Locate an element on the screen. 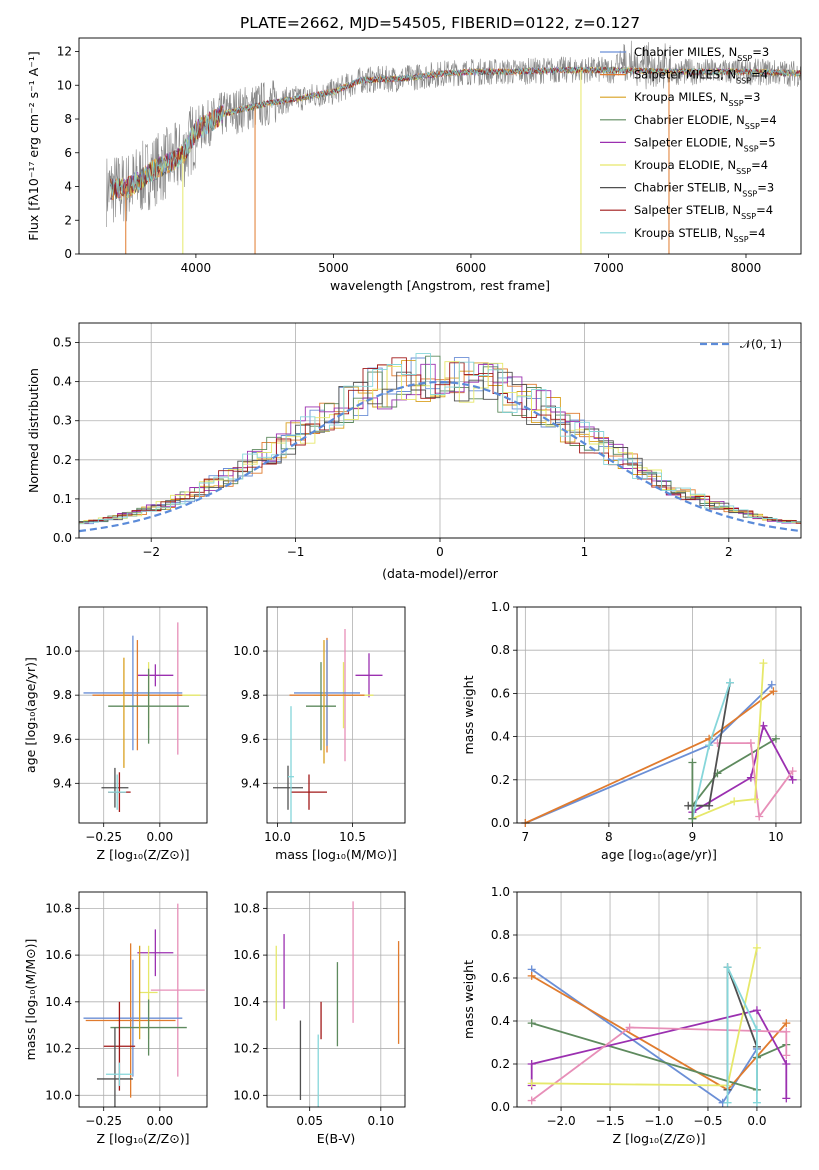 The image size is (819, 1170). normal-curve is located at coordinates (440, 456).